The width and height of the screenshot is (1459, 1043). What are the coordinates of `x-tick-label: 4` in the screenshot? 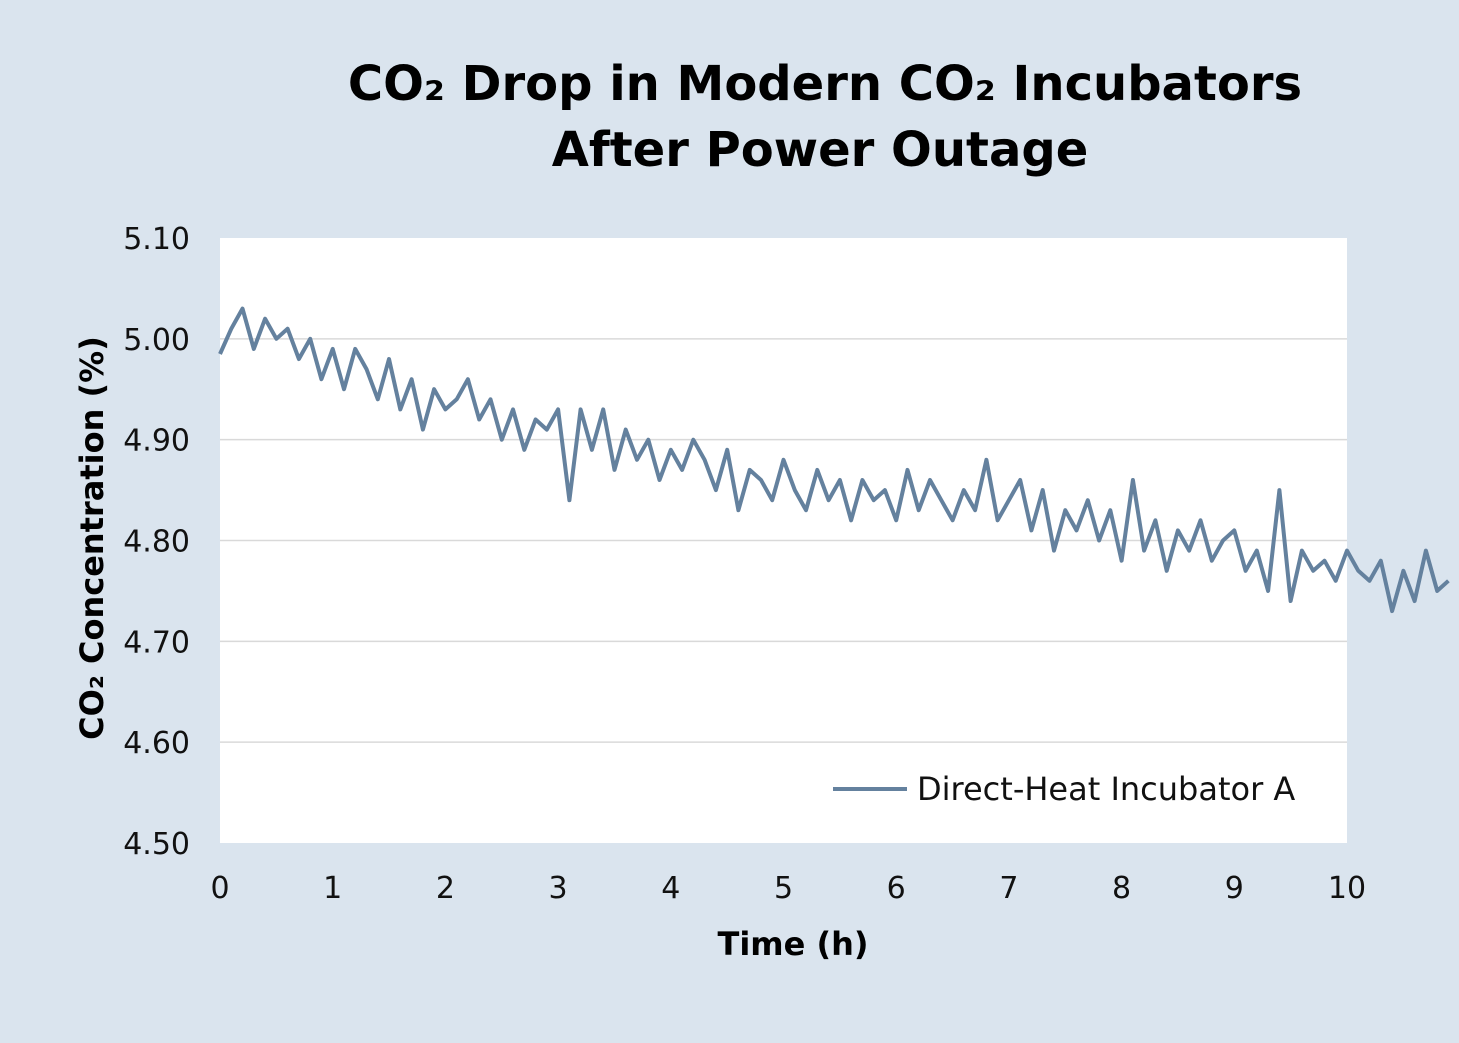 It's located at (670, 888).